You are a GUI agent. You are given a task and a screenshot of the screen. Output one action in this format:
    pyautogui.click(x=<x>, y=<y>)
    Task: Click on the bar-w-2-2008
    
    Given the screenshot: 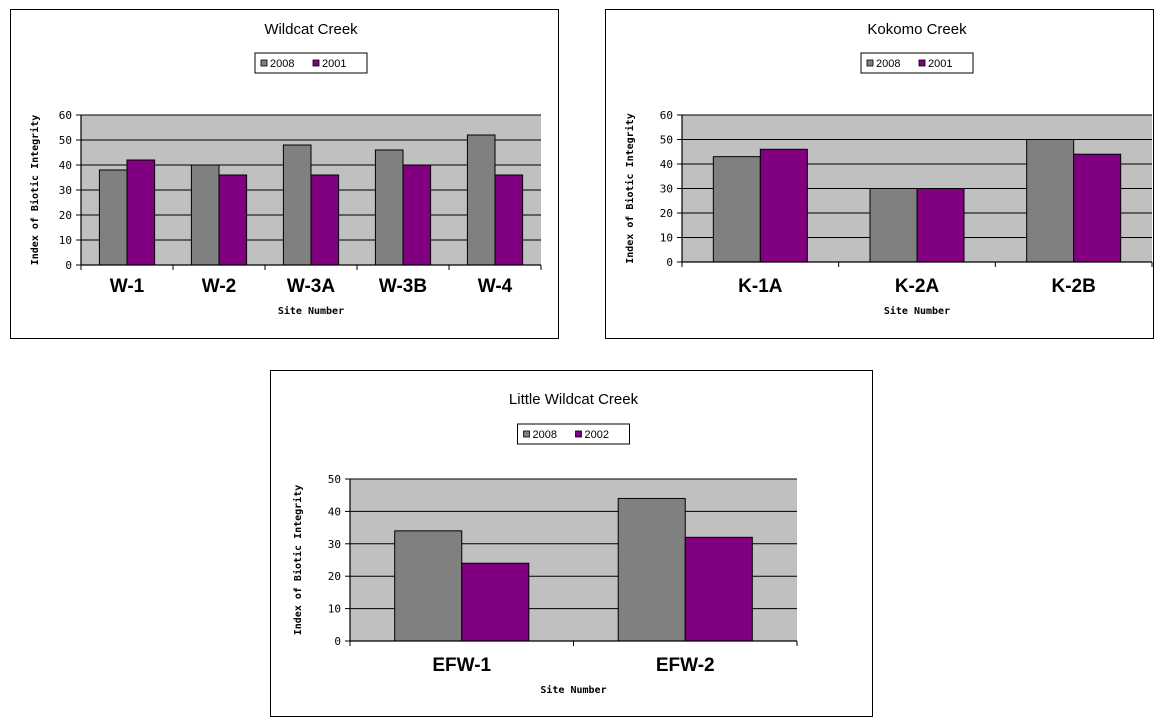 What is the action you would take?
    pyautogui.click(x=205, y=215)
    